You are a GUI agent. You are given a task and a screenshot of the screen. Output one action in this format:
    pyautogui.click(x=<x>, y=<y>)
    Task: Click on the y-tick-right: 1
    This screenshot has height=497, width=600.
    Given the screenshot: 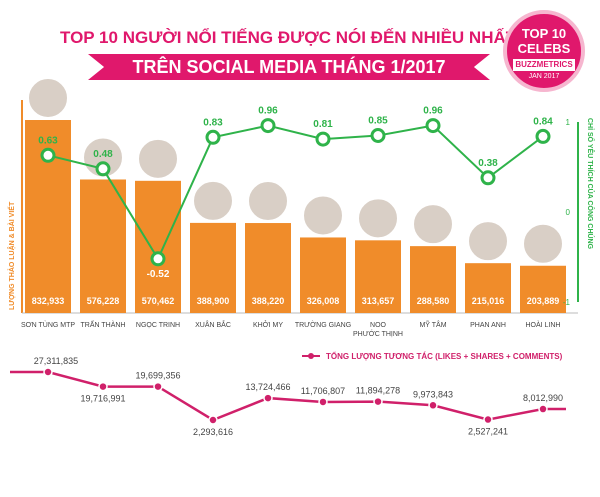 What is the action you would take?
    pyautogui.click(x=568, y=122)
    